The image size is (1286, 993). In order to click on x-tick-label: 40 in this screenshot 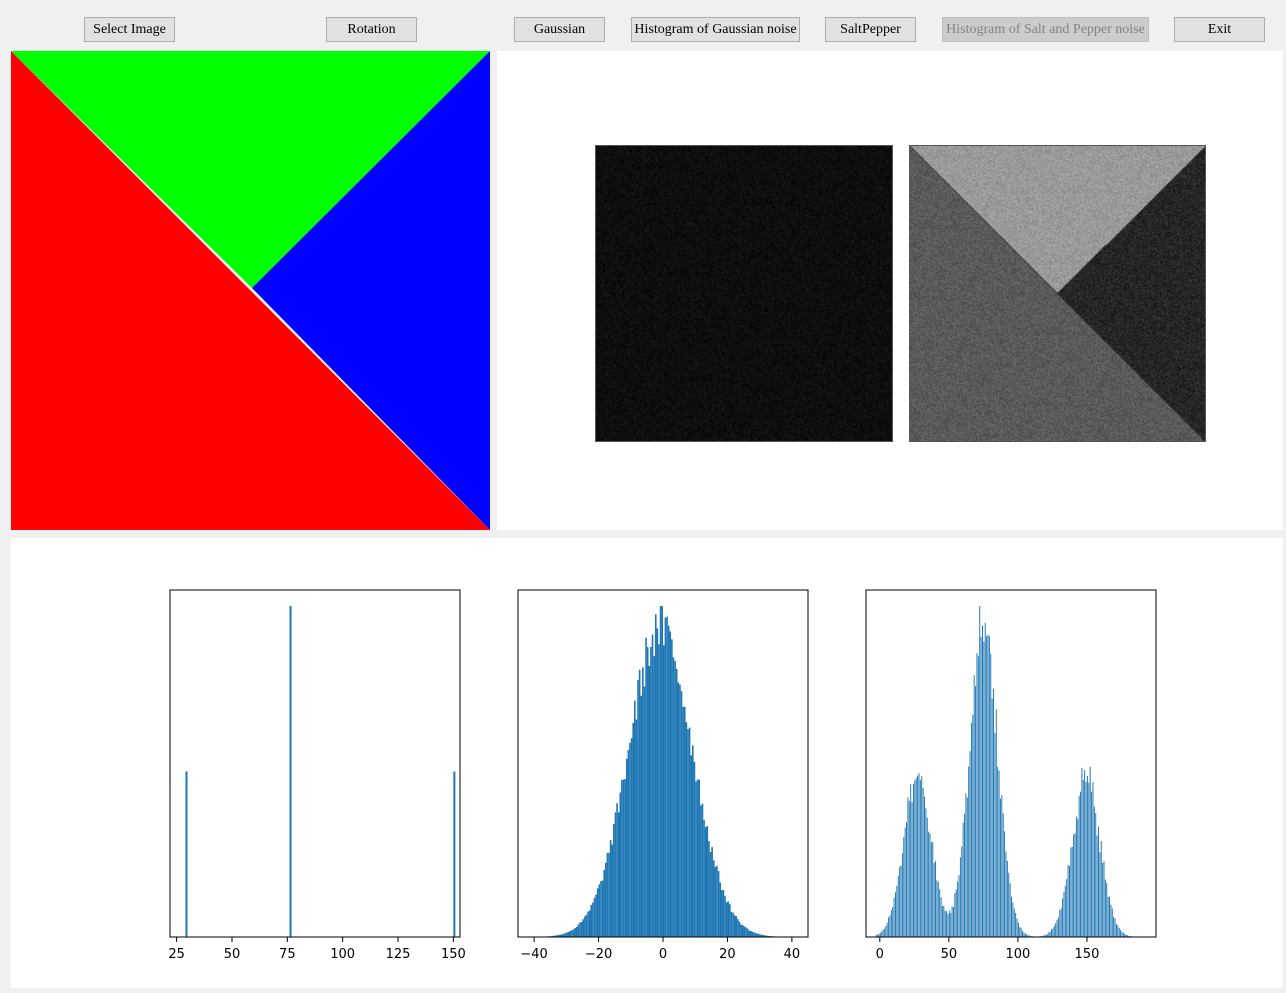, I will do `click(792, 954)`.